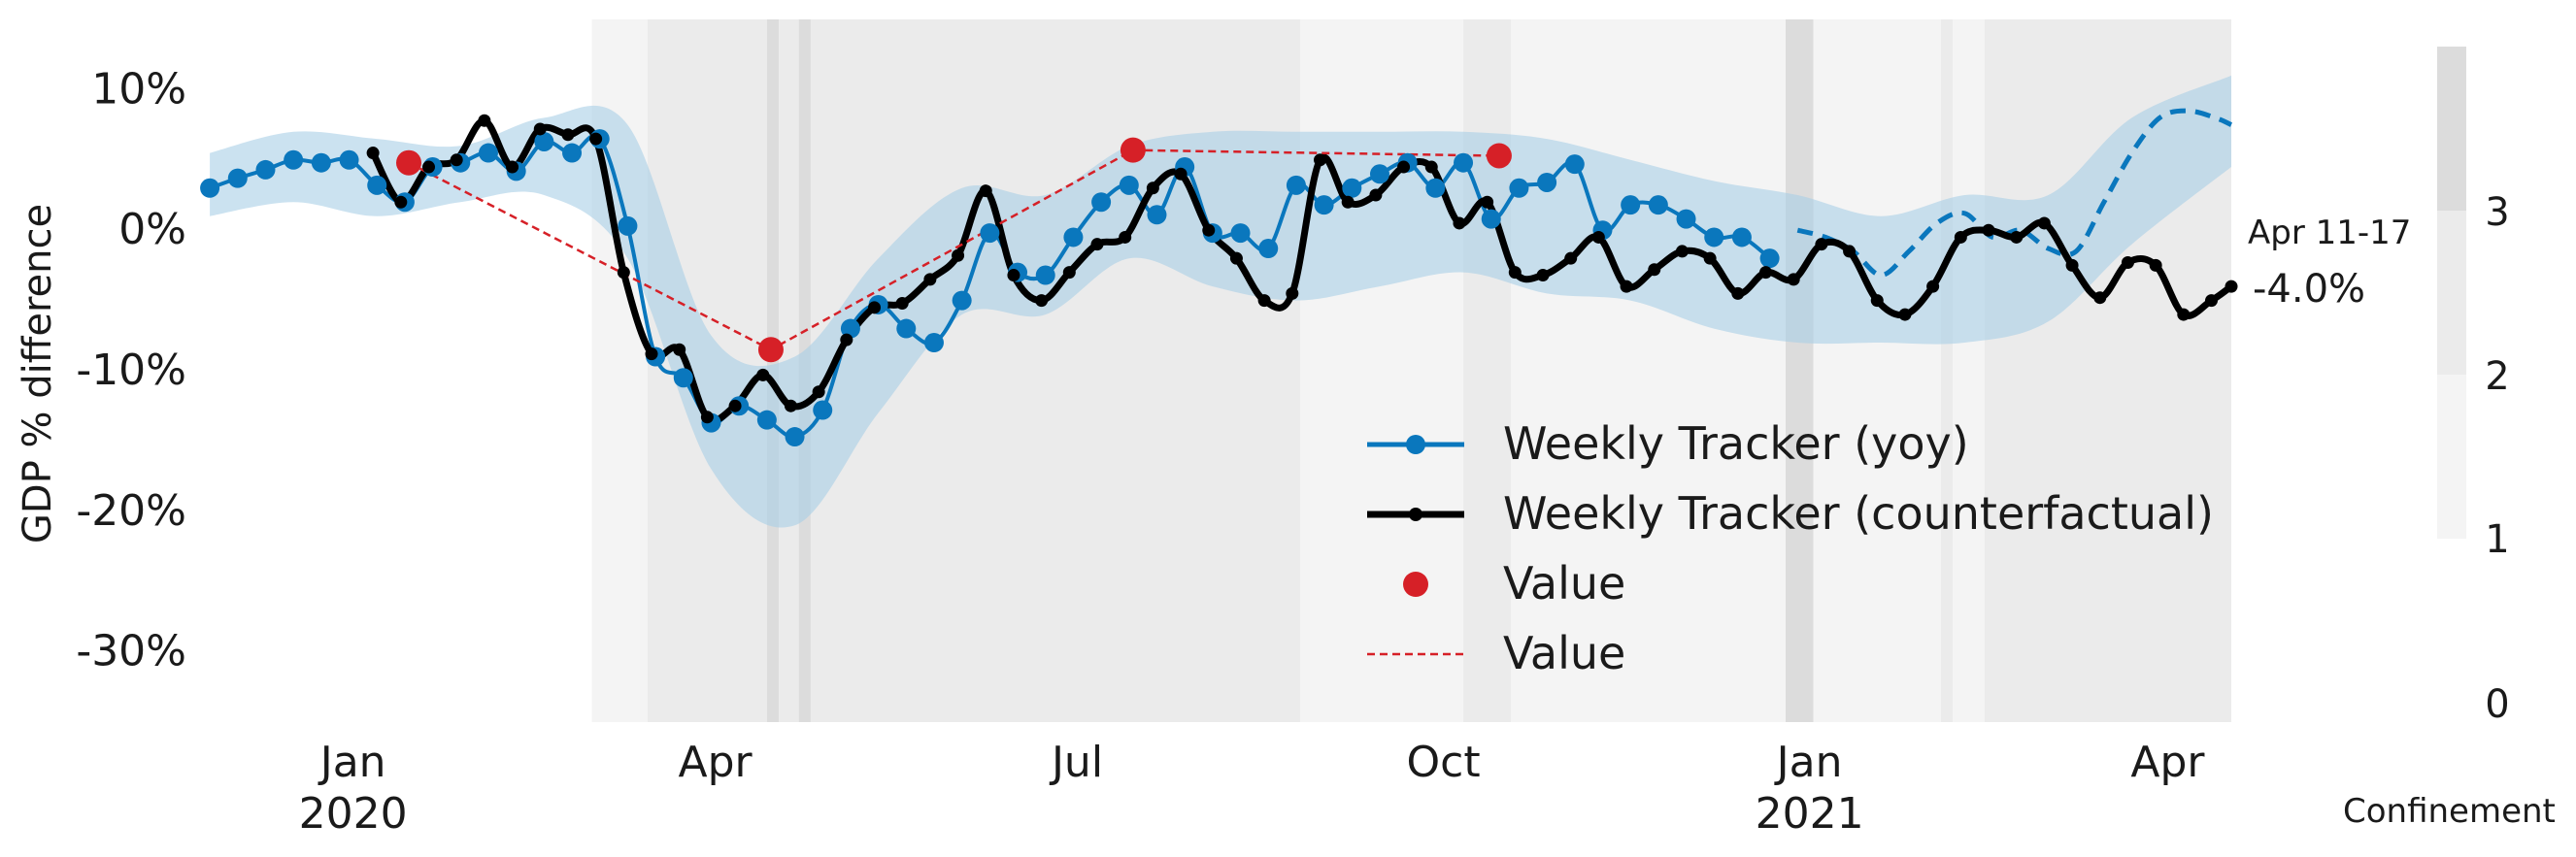  What do you see at coordinates (139, 89) in the screenshot?
I see `y-tick-label: 10%` at bounding box center [139, 89].